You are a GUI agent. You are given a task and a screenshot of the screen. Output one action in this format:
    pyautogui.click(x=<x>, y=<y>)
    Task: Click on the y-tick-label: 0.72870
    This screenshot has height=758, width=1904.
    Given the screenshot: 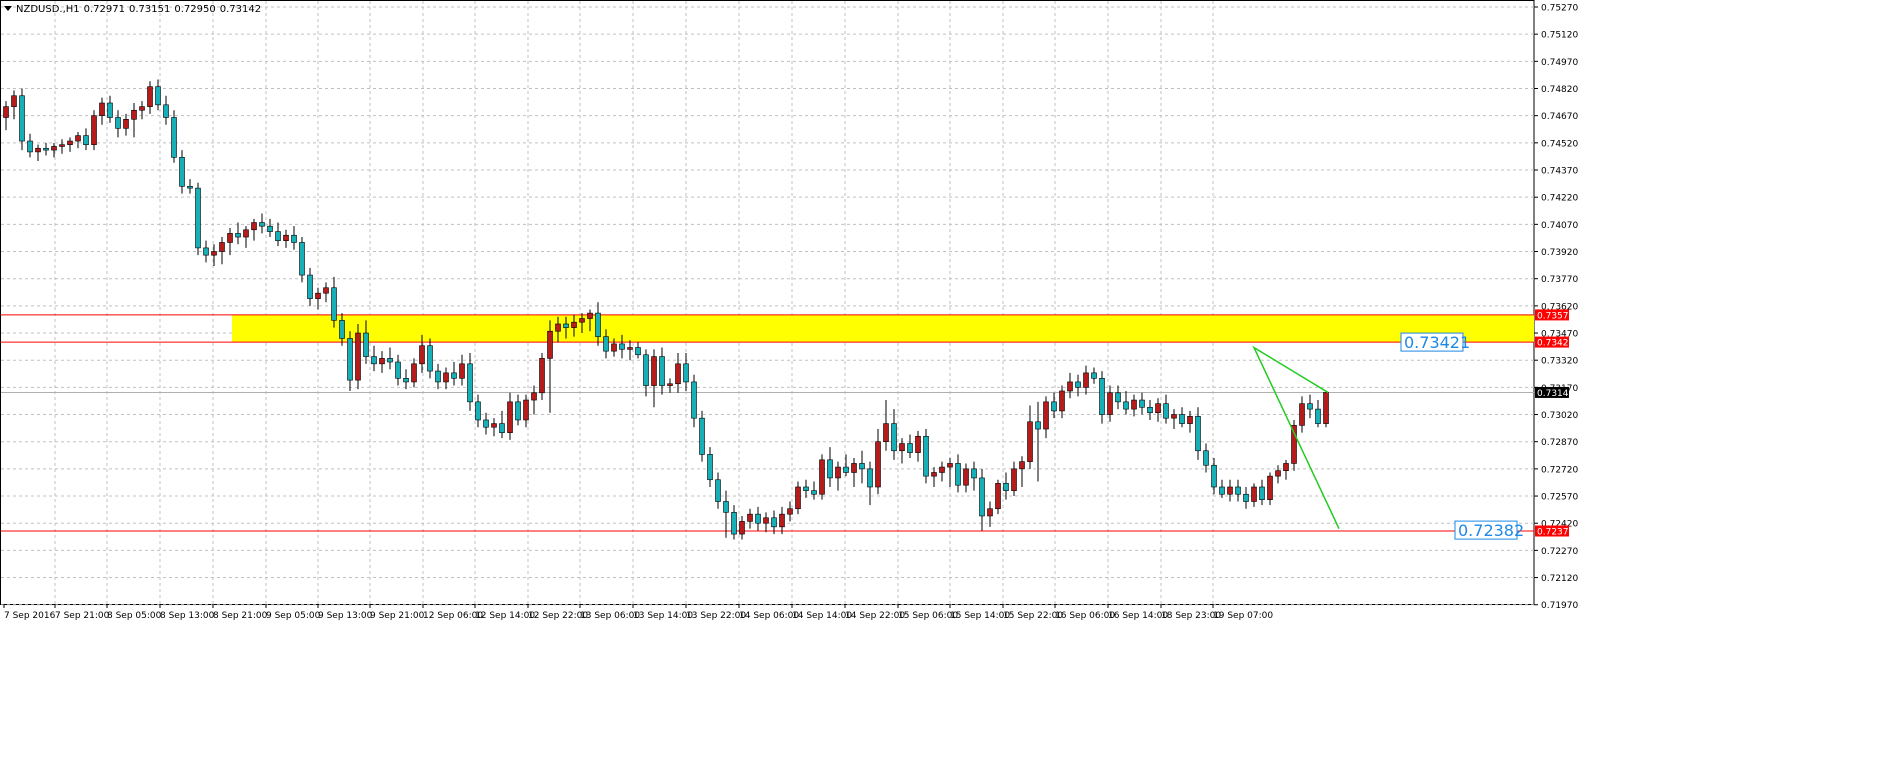 What is the action you would take?
    pyautogui.click(x=1559, y=443)
    